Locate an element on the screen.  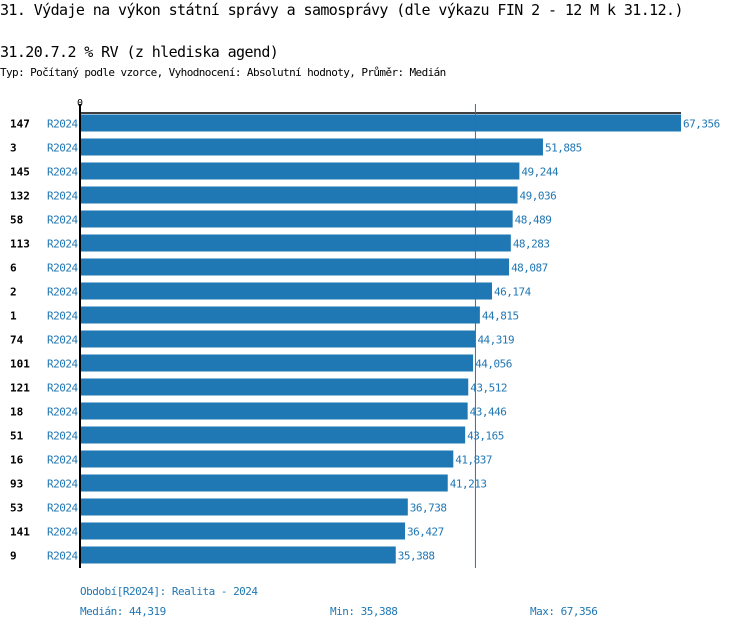
category-label: 16 is located at coordinates (17, 460).